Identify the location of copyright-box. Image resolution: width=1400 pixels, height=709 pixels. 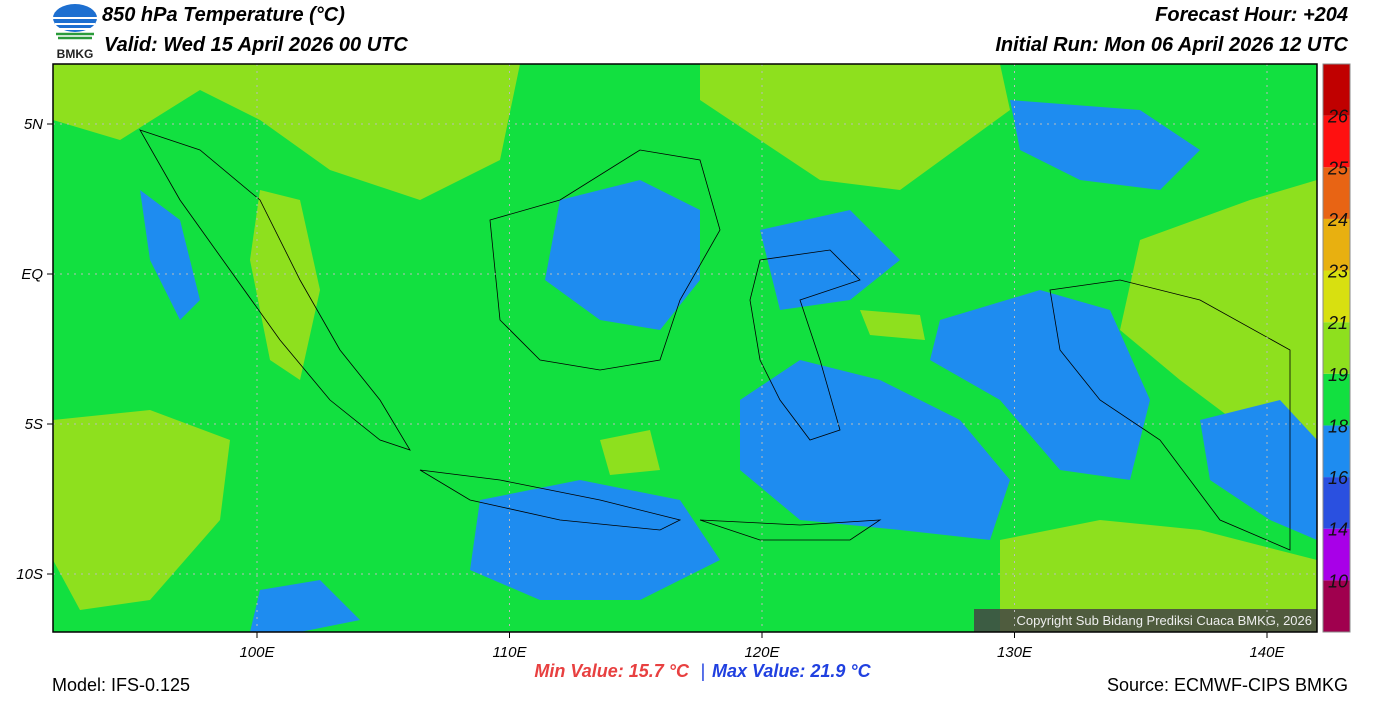
(1145, 620).